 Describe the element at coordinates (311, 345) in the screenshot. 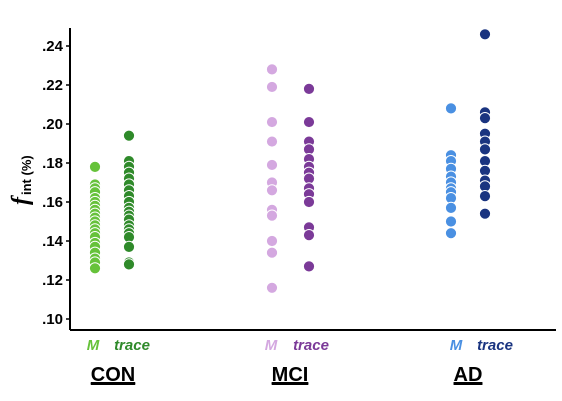

I see `series-label-mci-trace: trace` at that location.